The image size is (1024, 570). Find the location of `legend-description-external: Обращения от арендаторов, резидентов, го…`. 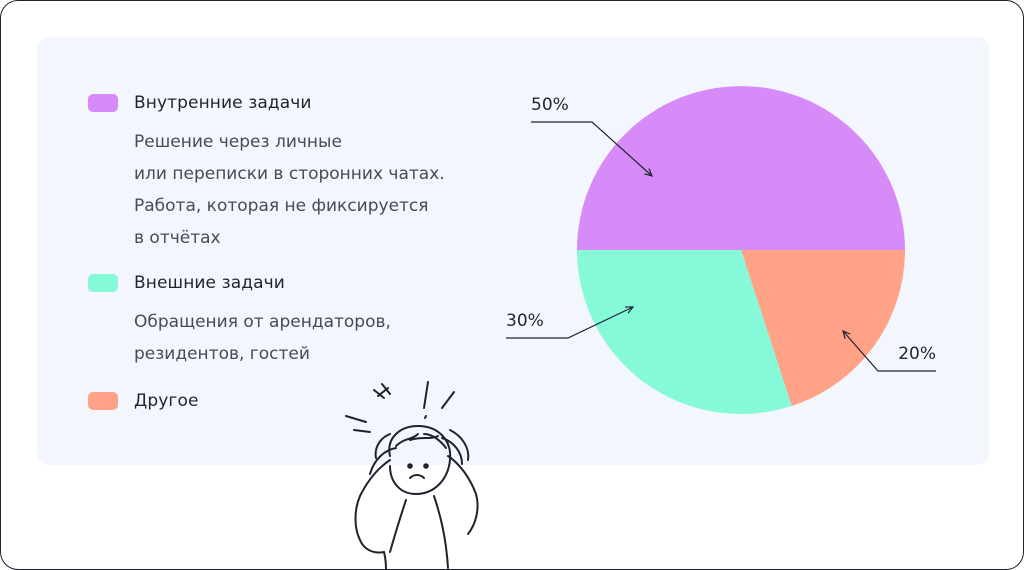

legend-description-external: Обращения от арендаторов, резидентов, го… is located at coordinates (262, 338).